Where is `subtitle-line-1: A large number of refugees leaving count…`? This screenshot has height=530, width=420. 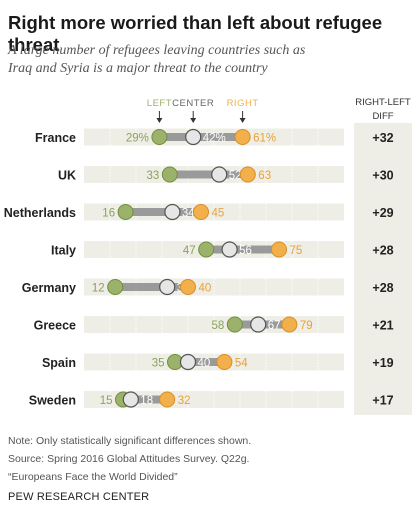 subtitle-line-1: A large number of refugees leaving count… is located at coordinates (157, 50).